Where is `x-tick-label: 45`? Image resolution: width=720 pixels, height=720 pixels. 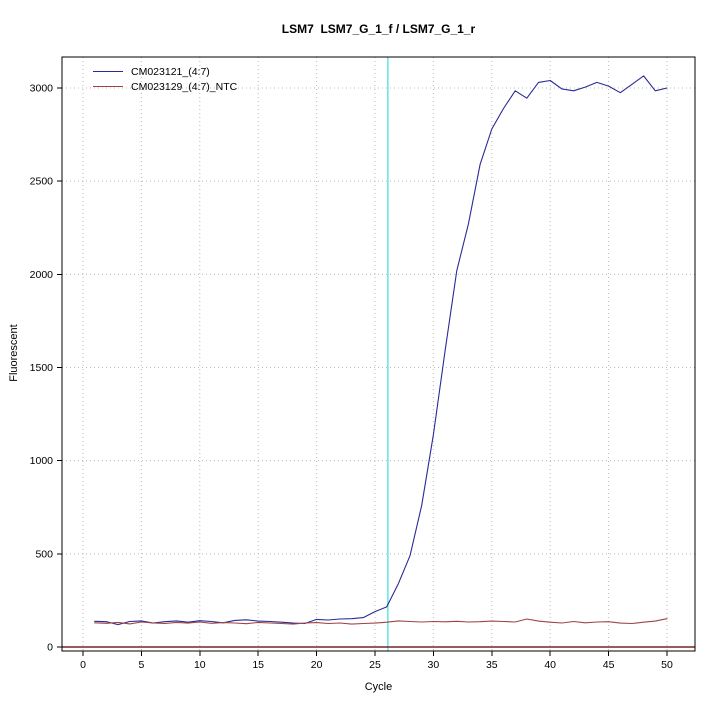 x-tick-label: 45 is located at coordinates (609, 665).